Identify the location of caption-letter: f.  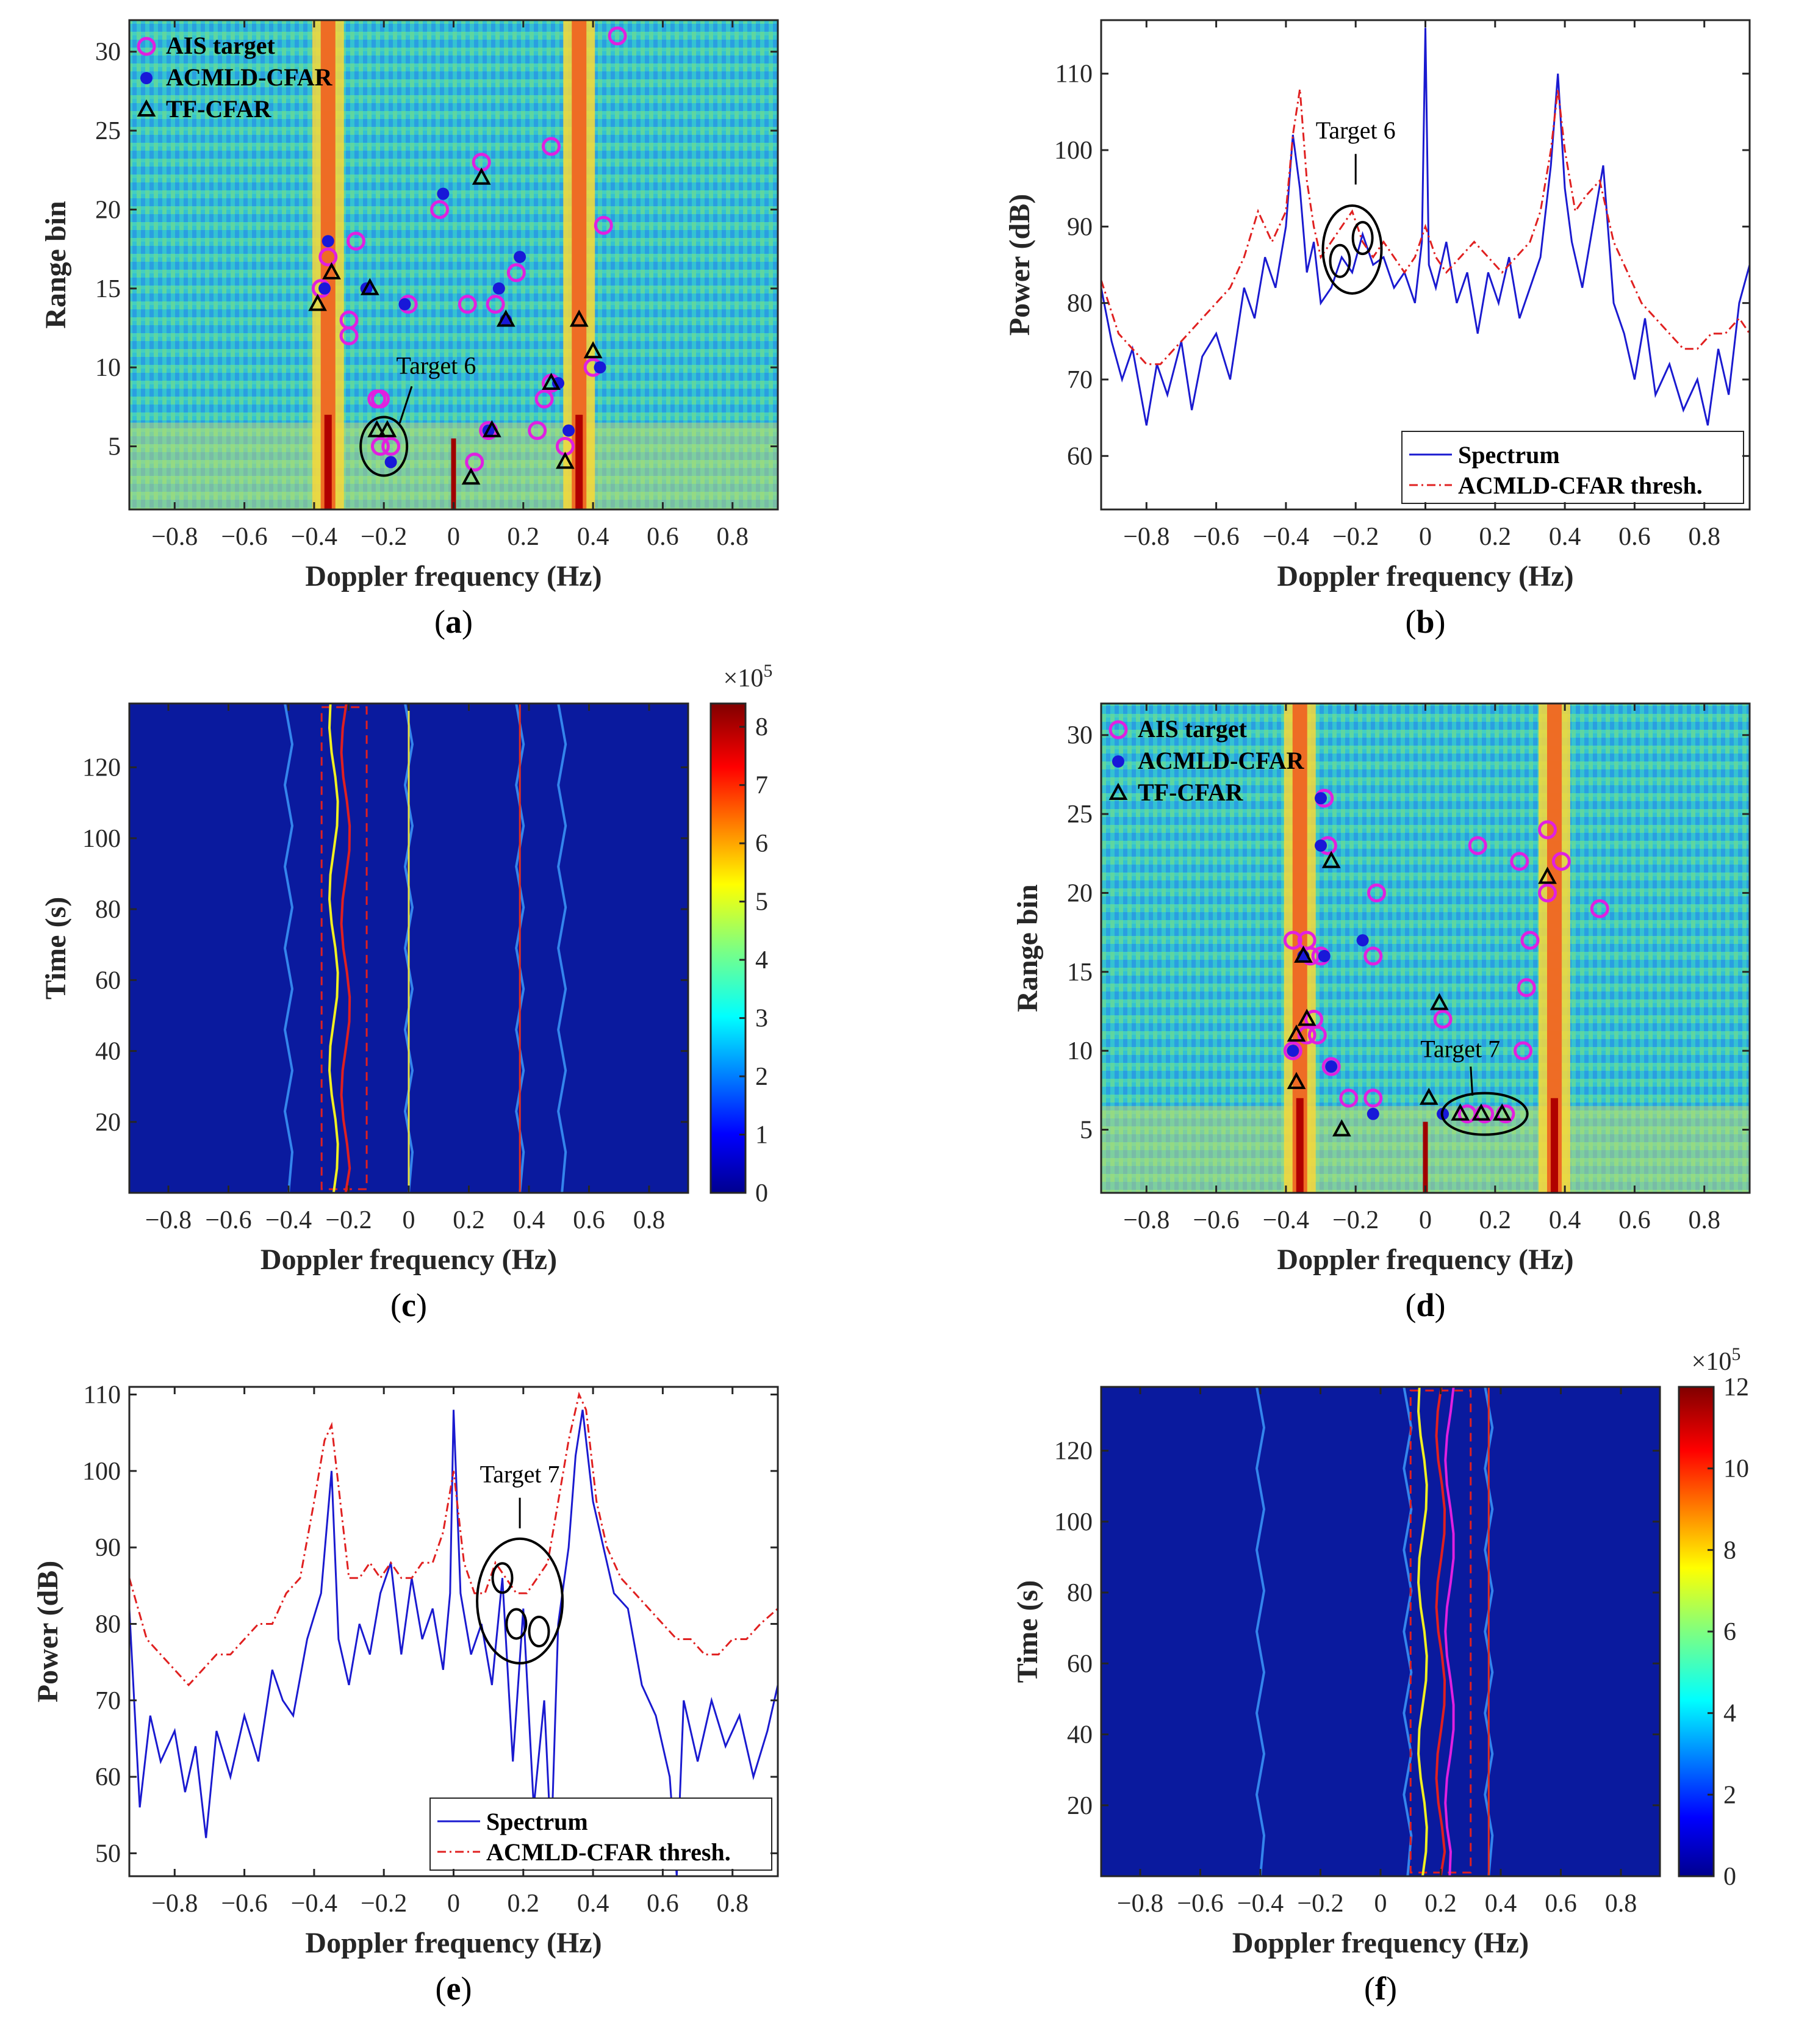
(1381, 1988).